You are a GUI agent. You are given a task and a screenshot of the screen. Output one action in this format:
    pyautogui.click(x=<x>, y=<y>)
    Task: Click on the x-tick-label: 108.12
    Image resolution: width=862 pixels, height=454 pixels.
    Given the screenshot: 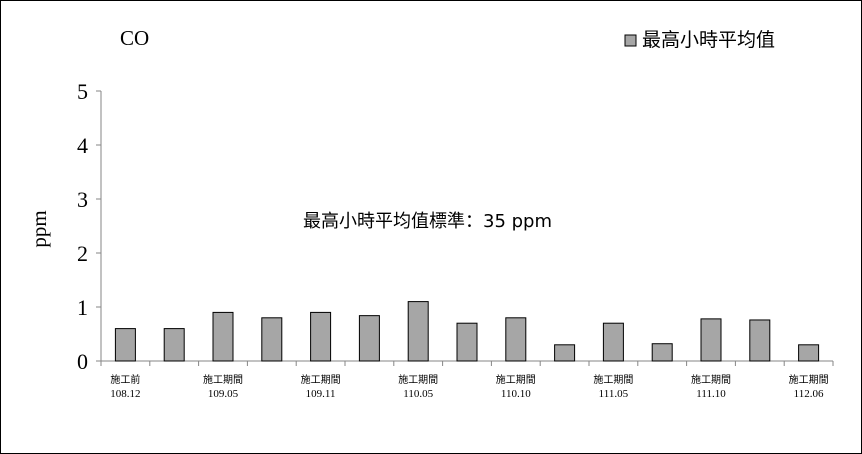 What is the action you would take?
    pyautogui.click(x=125, y=394)
    